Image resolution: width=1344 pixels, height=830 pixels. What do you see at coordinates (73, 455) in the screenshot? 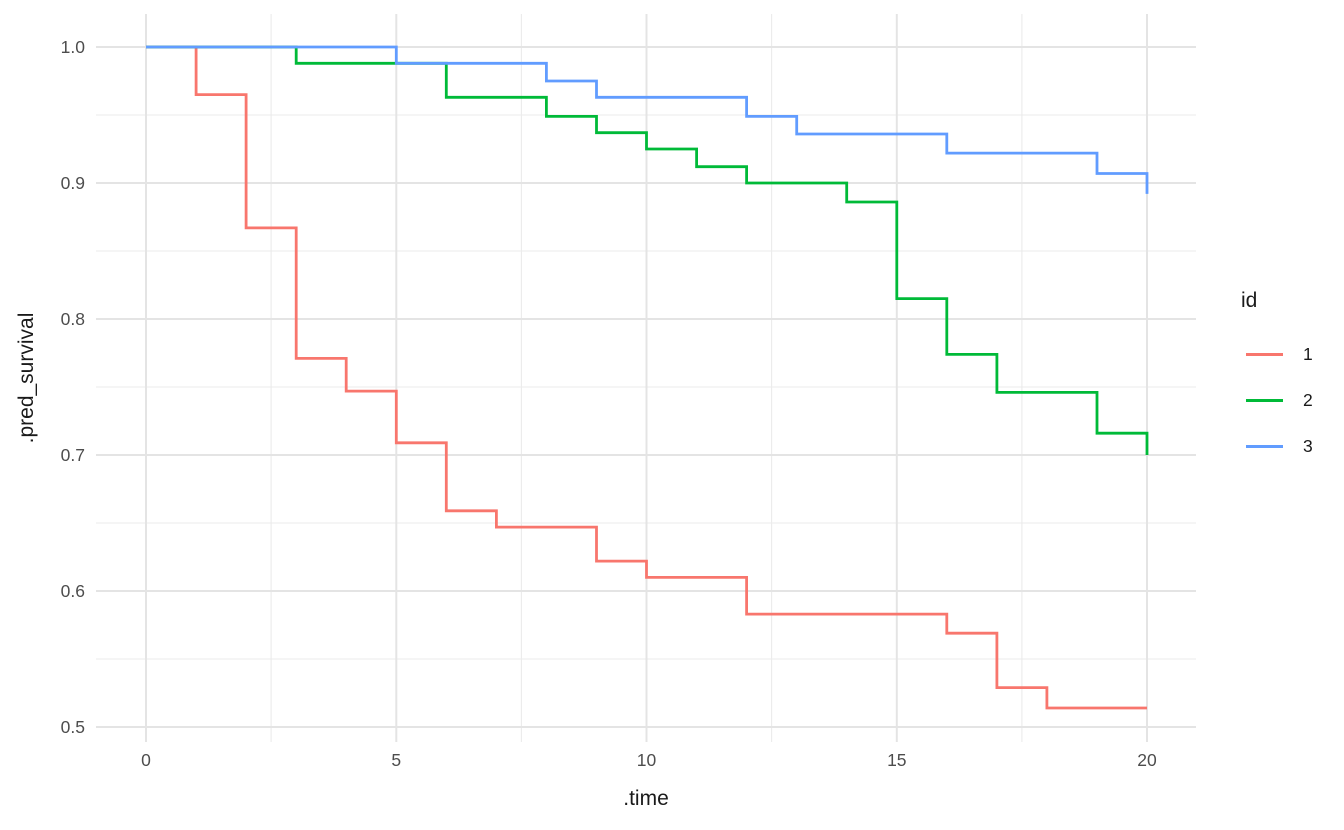
I see `y-tick-label: 0.7` at bounding box center [73, 455].